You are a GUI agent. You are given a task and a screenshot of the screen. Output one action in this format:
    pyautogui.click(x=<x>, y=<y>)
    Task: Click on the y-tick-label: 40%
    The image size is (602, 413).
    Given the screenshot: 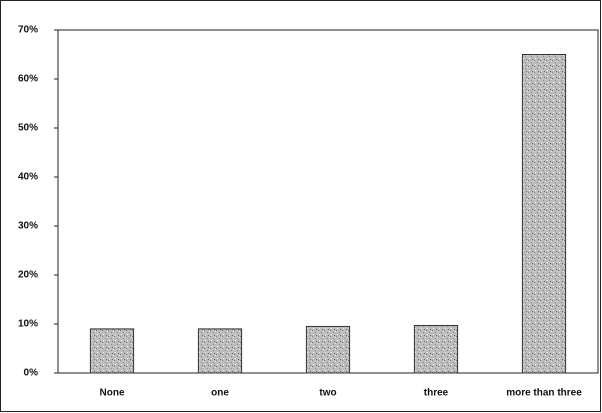 What is the action you would take?
    pyautogui.click(x=28, y=177)
    